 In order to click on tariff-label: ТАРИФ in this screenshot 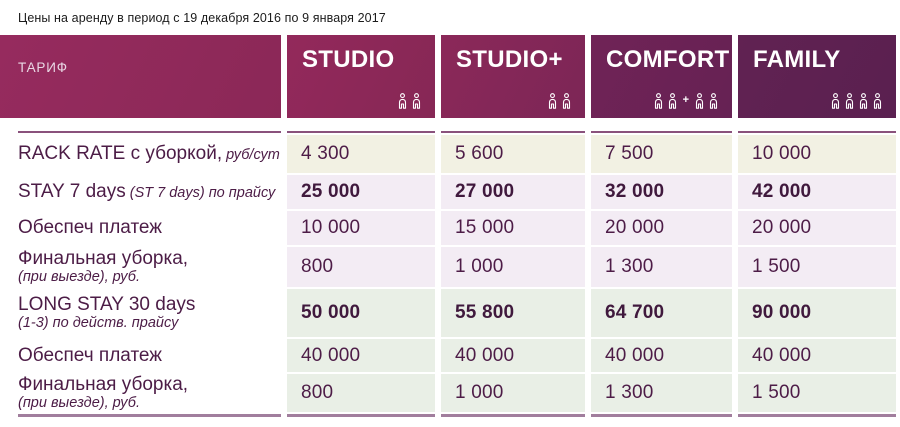, I will do `click(43, 67)`.